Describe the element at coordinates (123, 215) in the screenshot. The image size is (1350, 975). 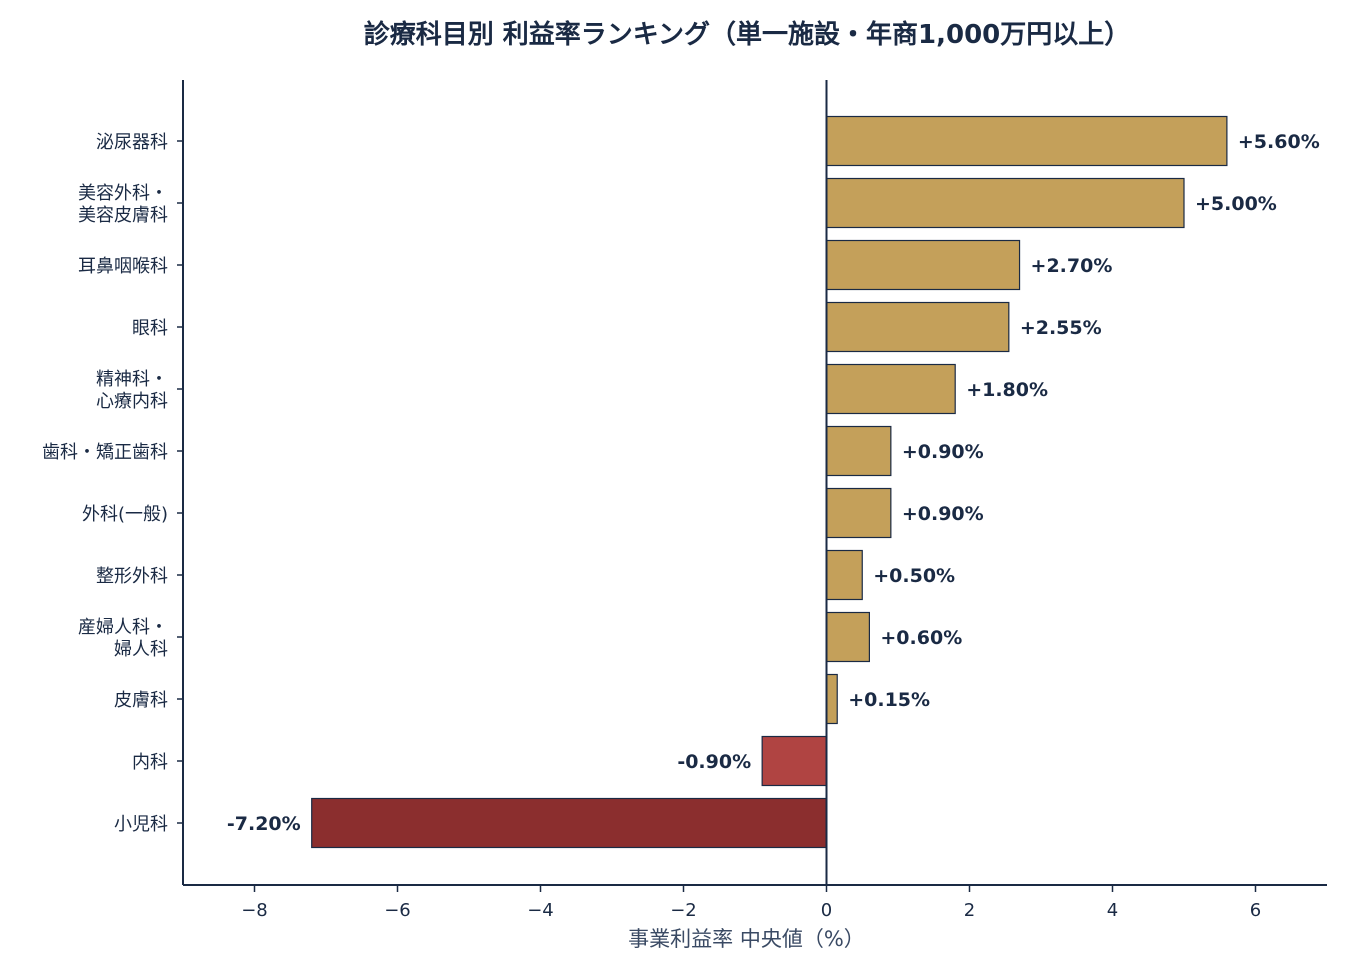
I see `category-label: 美容皮膚科` at that location.